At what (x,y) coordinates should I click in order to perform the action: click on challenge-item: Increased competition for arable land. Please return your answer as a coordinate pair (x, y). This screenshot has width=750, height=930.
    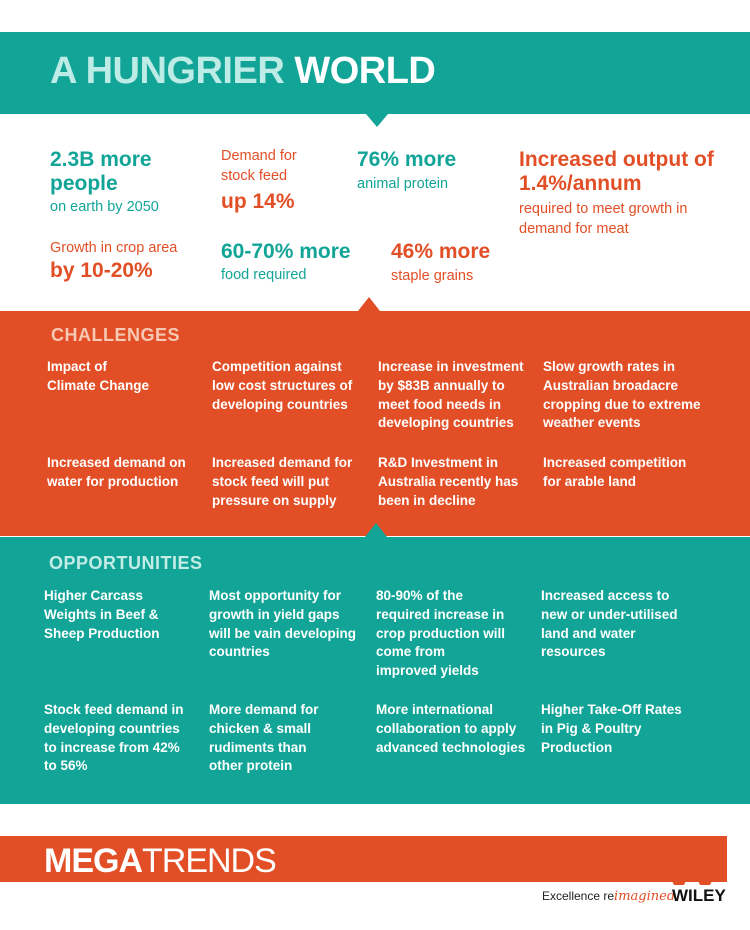
    Looking at the image, I should click on (615, 472).